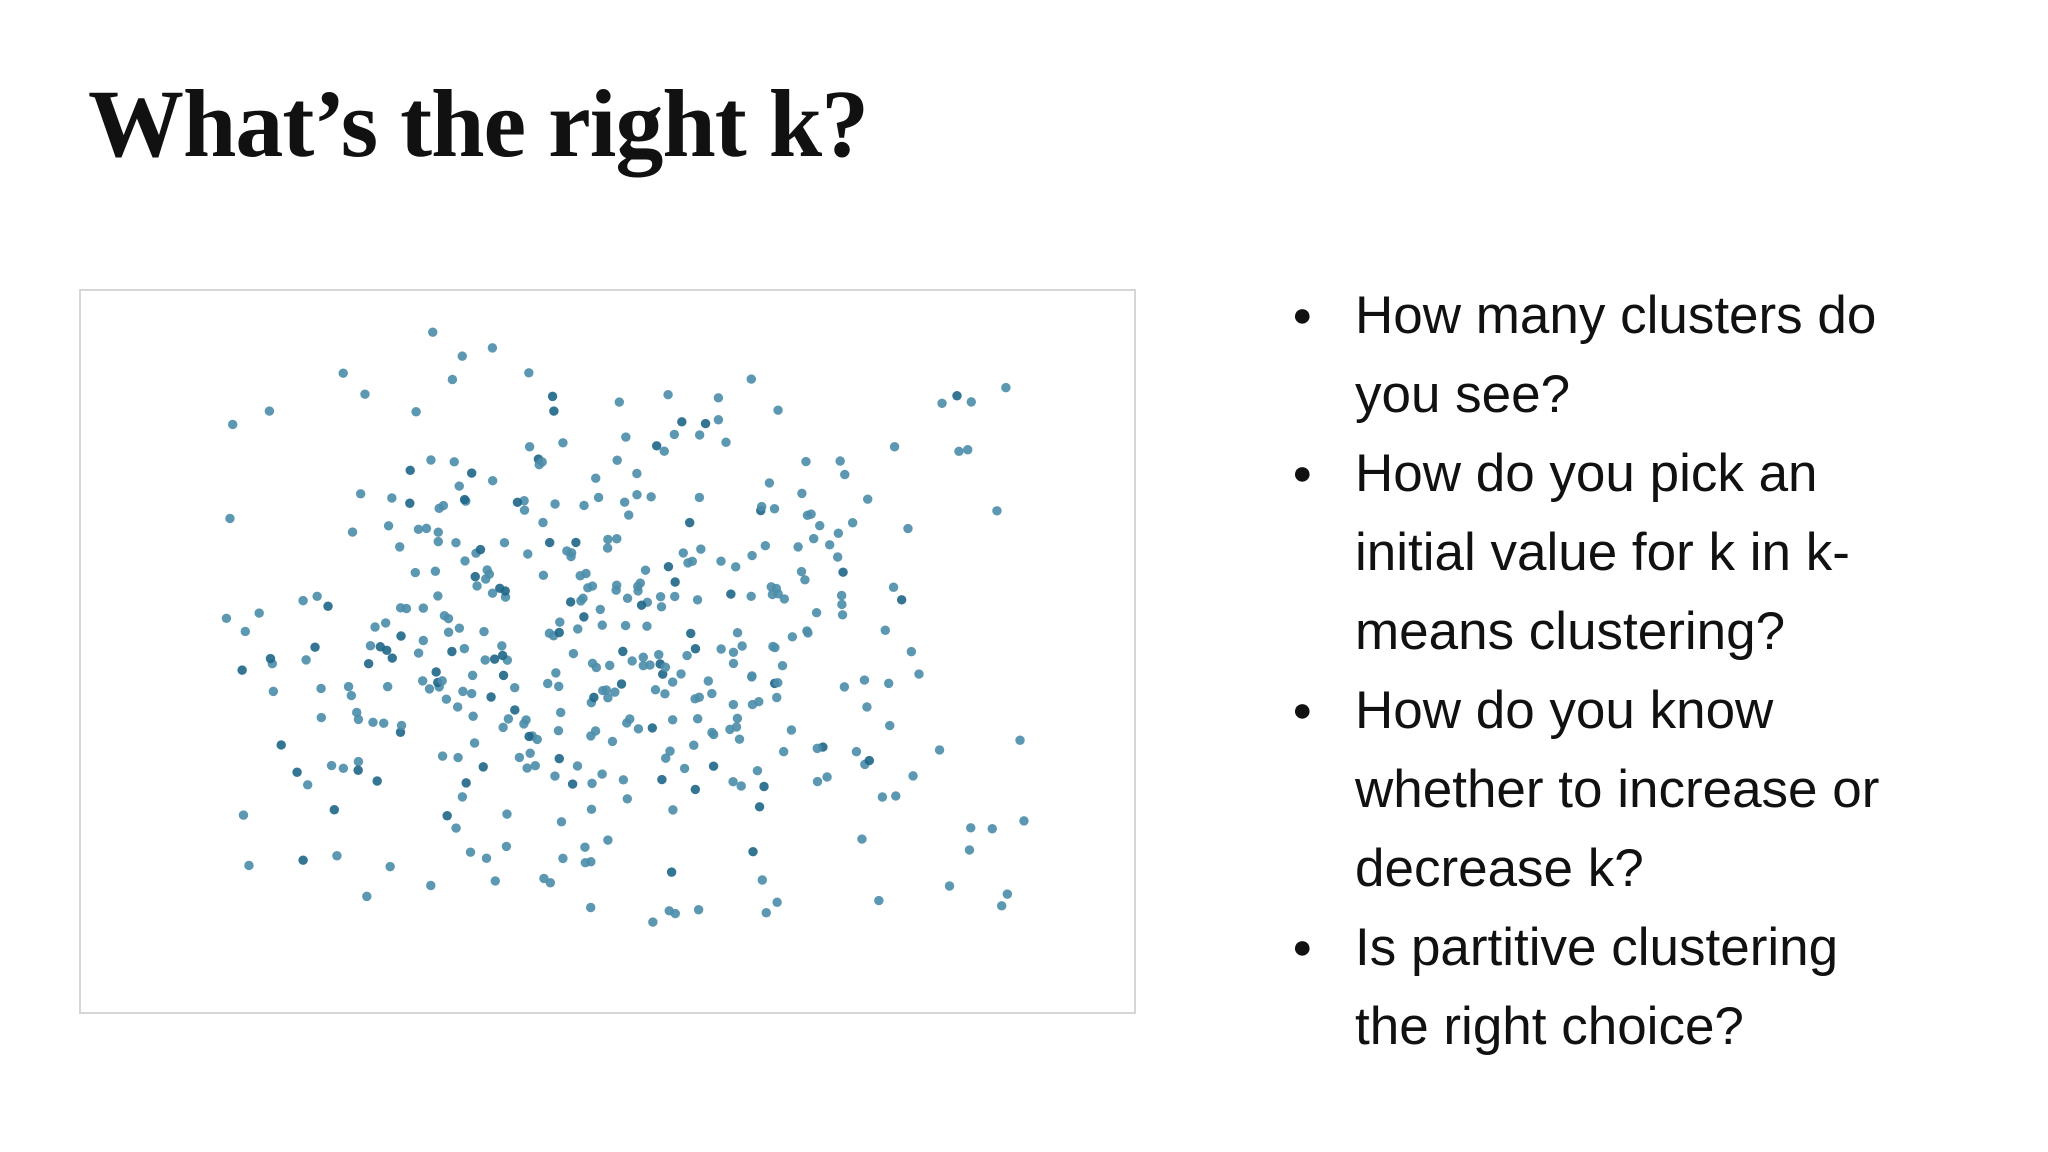  Describe the element at coordinates (478, 123) in the screenshot. I see `slide-title: What’s the right k?` at that location.